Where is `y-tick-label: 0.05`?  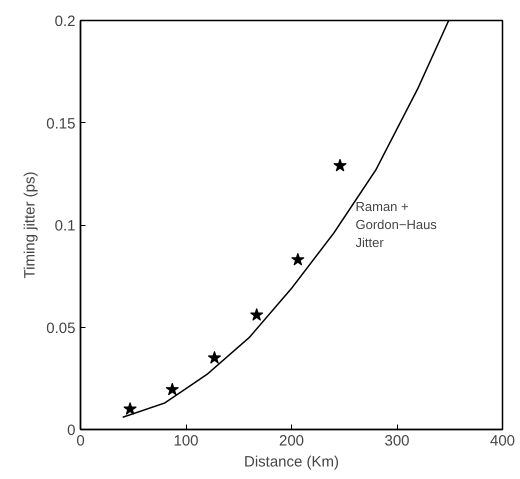 y-tick-label: 0.05 is located at coordinates (61, 328).